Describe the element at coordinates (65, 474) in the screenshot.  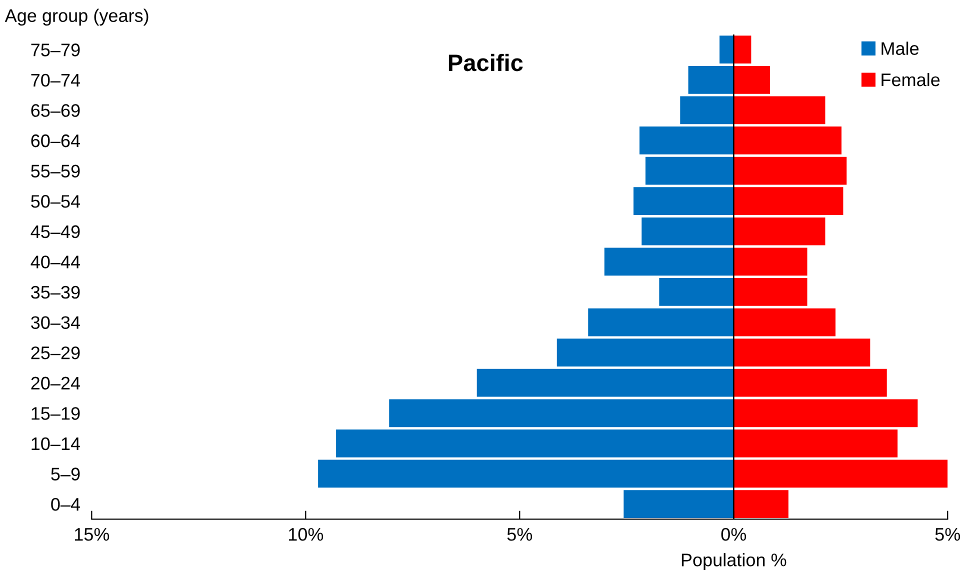
I see `y-tick-label: 5–9` at that location.